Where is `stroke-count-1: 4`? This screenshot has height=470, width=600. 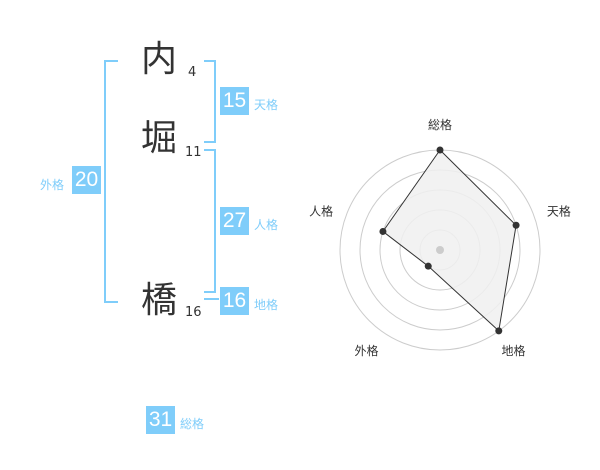
stroke-count-1: 4 is located at coordinates (192, 72).